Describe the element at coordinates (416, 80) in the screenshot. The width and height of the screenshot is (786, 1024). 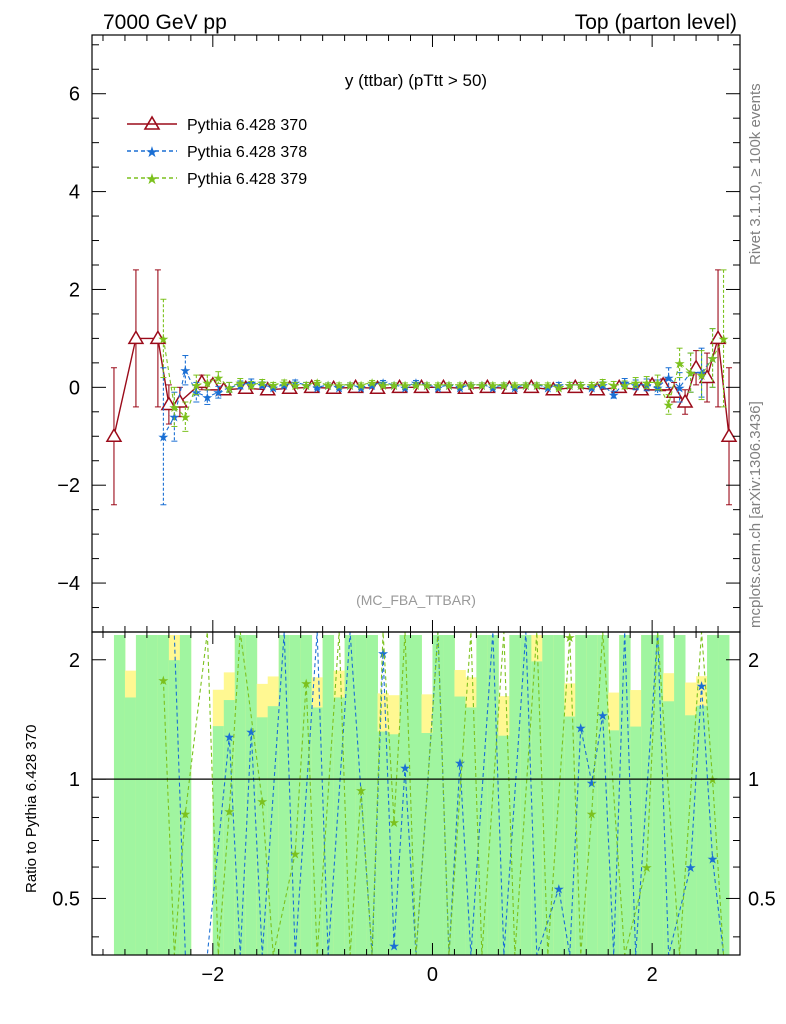
I see `main-plot-title: y (ttbar) (pTtt > 50)` at that location.